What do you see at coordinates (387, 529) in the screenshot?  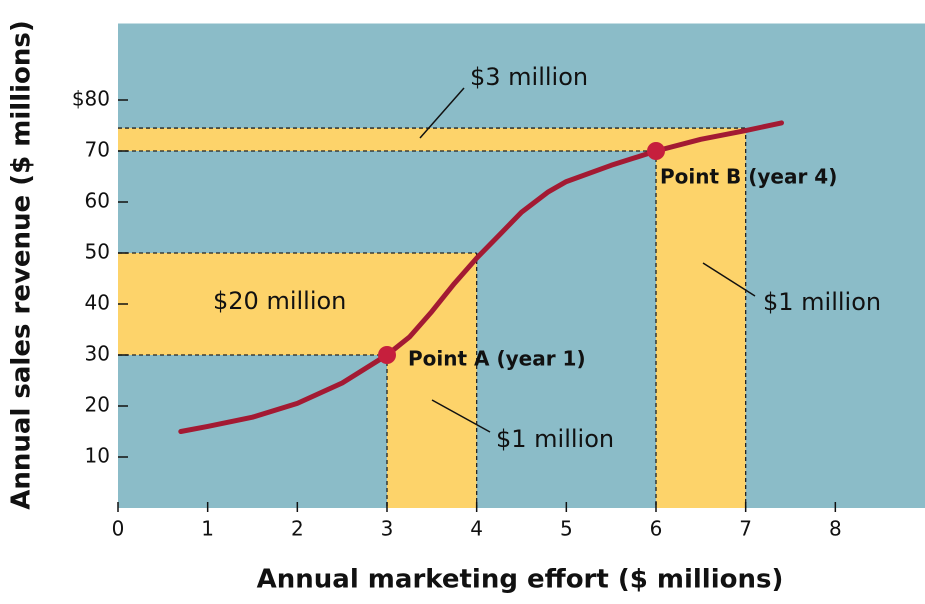 I see `x-tick-label: 3` at bounding box center [387, 529].